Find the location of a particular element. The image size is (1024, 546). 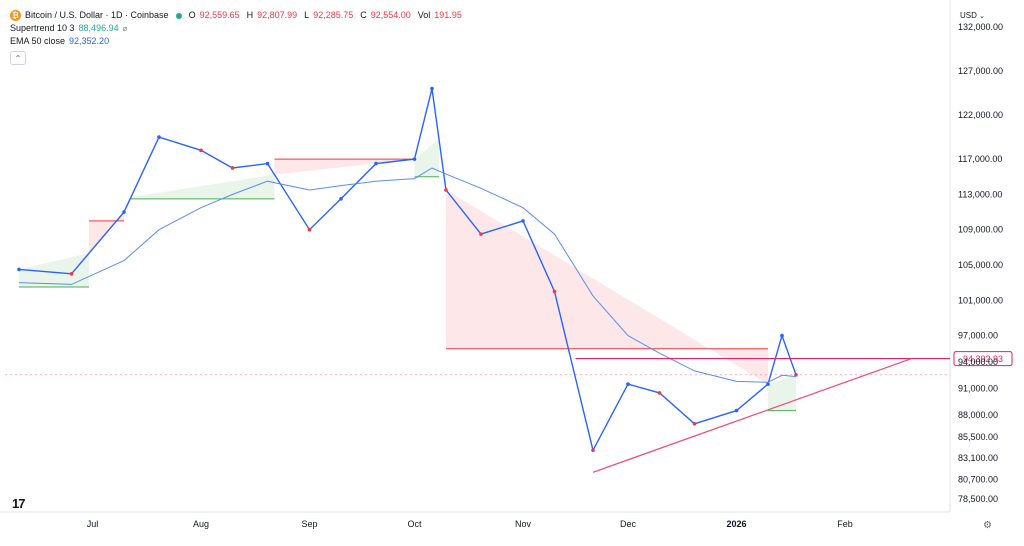

high-key: H is located at coordinates (250, 15).